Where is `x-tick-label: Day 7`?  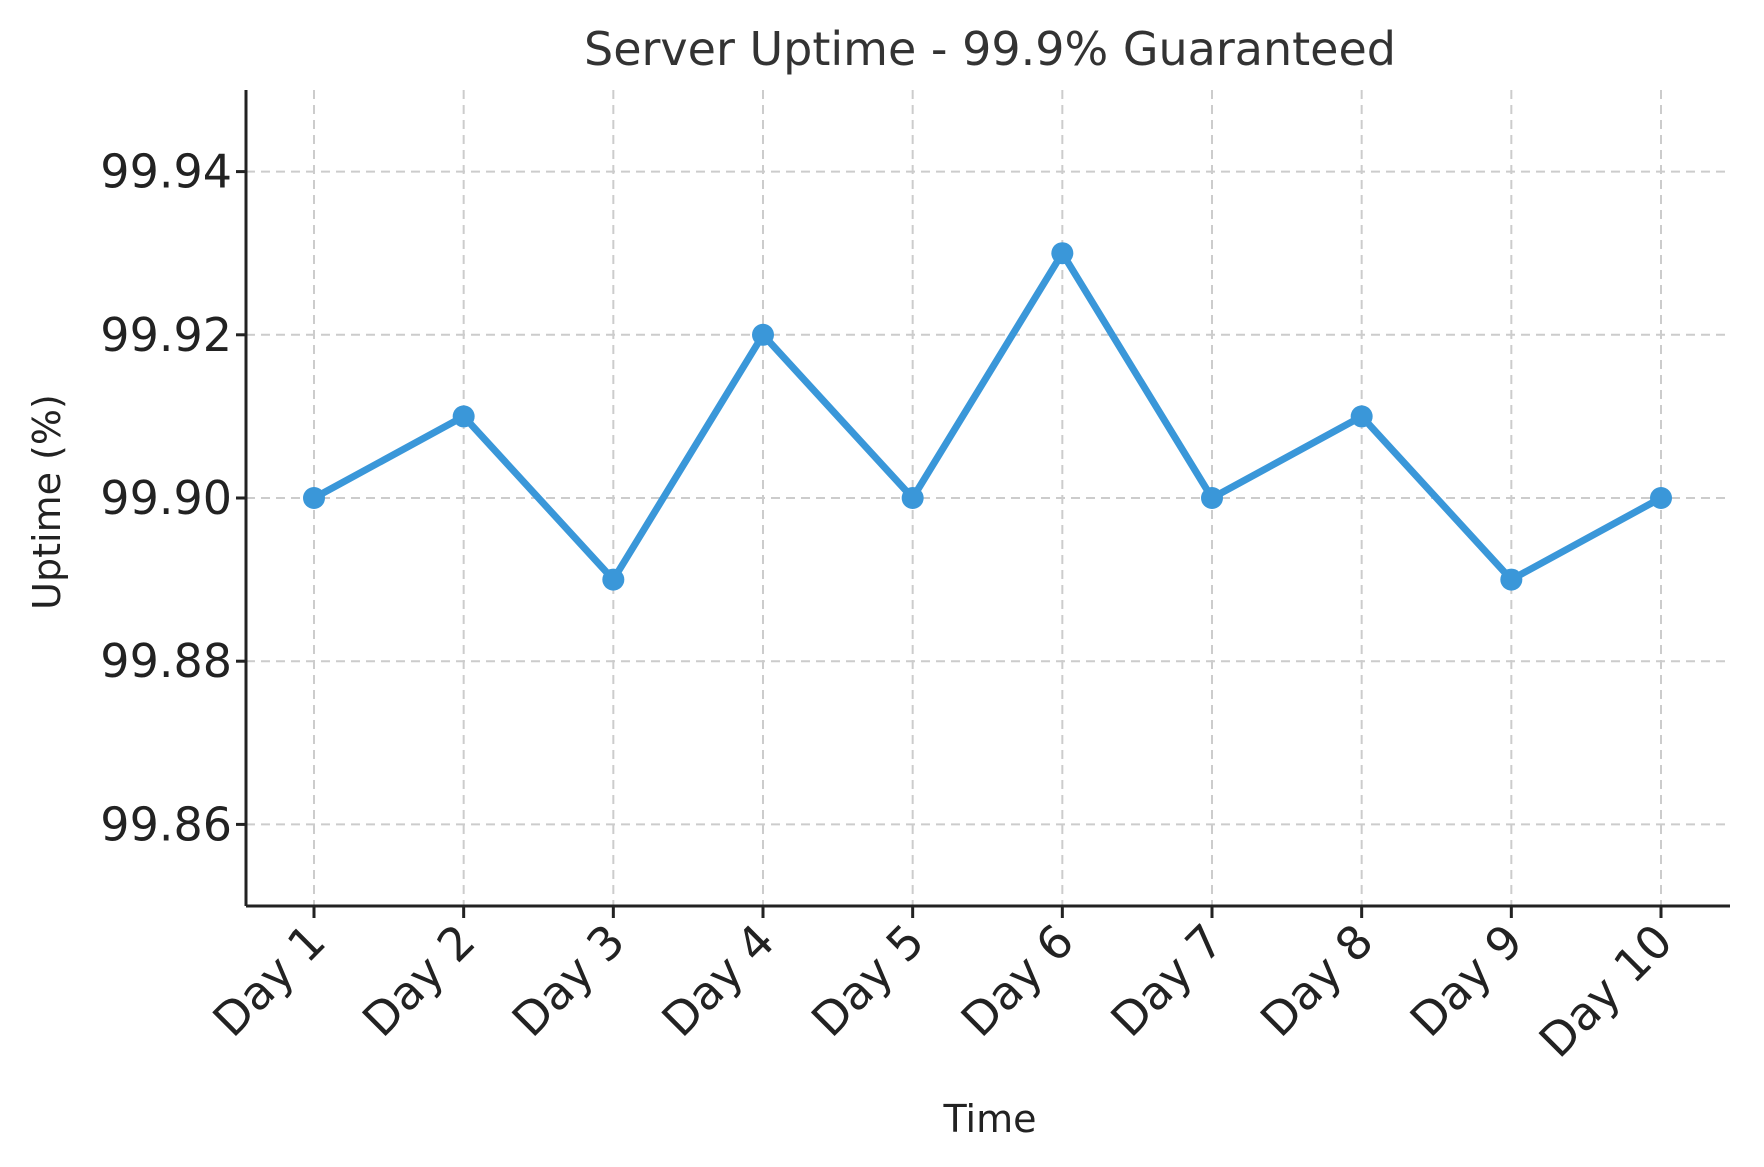
x-tick-label: Day 7 is located at coordinates (1166, 980).